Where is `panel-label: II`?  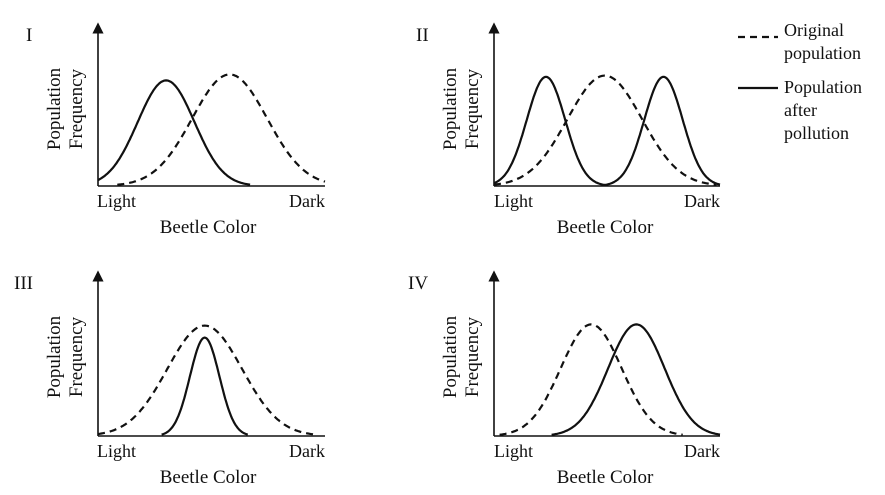
panel-label: II is located at coordinates (422, 35).